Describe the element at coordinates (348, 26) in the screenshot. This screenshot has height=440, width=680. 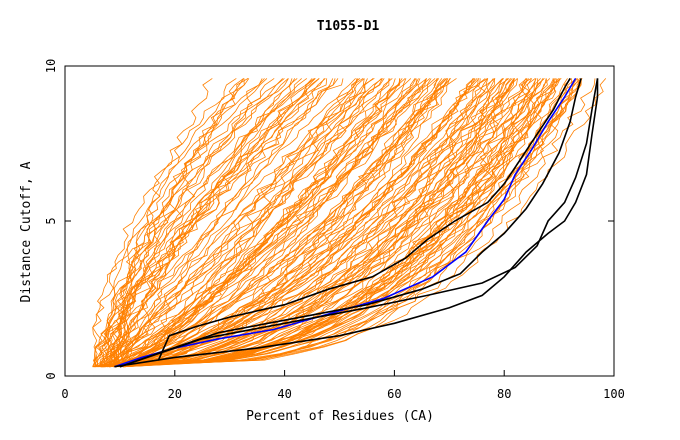
I see `chart-title: T1055-D1` at that location.